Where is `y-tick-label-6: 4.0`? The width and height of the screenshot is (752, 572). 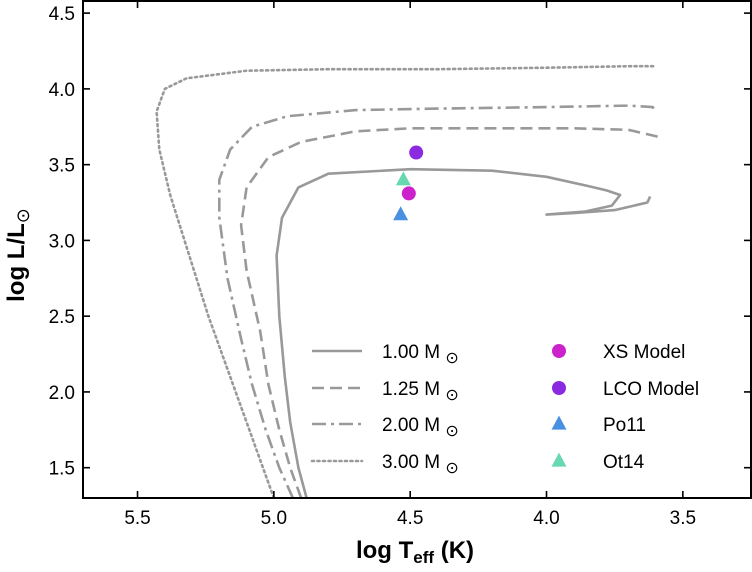 y-tick-label-6: 4.0 is located at coordinates (62, 90).